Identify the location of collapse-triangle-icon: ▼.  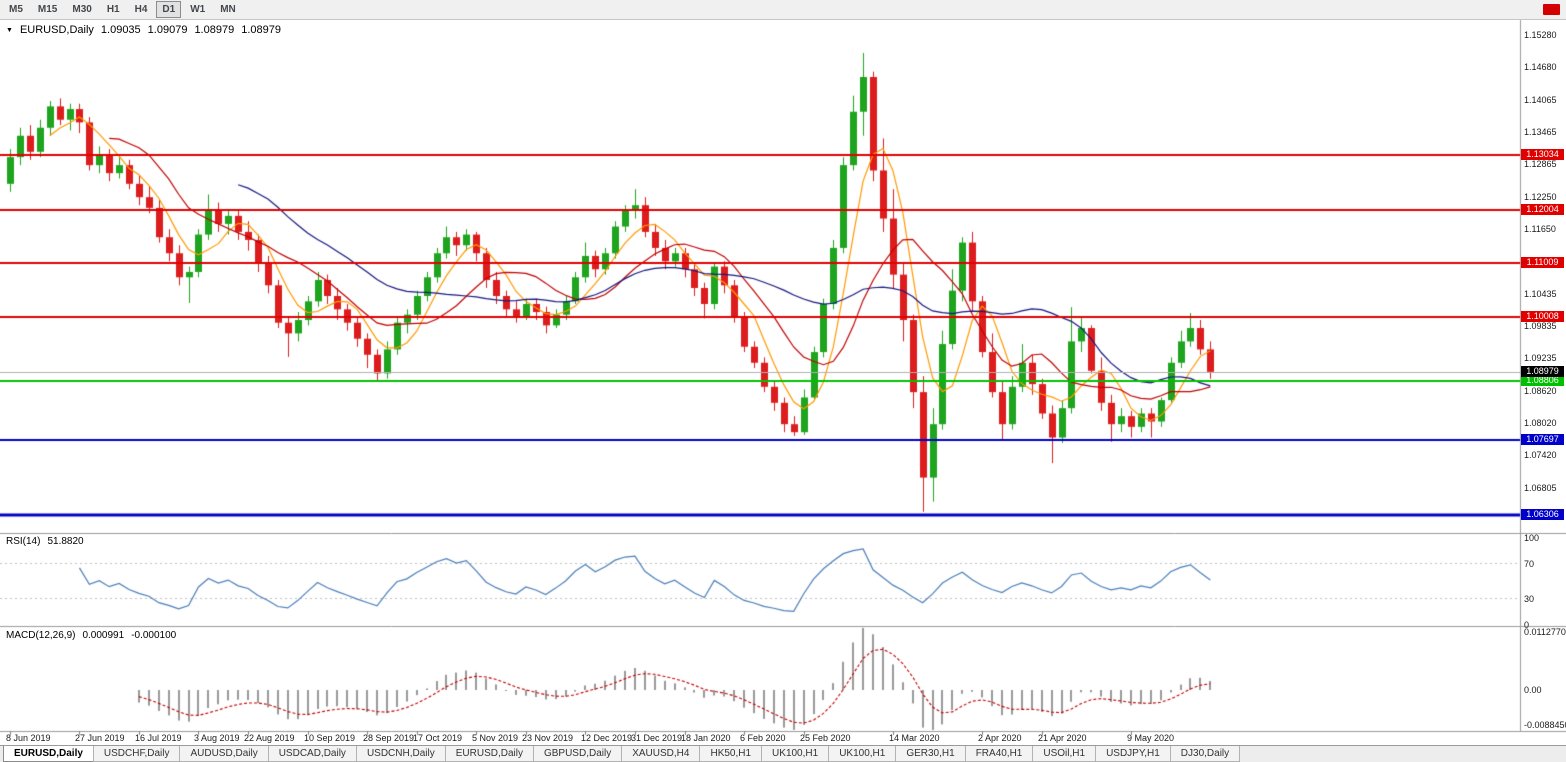
(9, 30).